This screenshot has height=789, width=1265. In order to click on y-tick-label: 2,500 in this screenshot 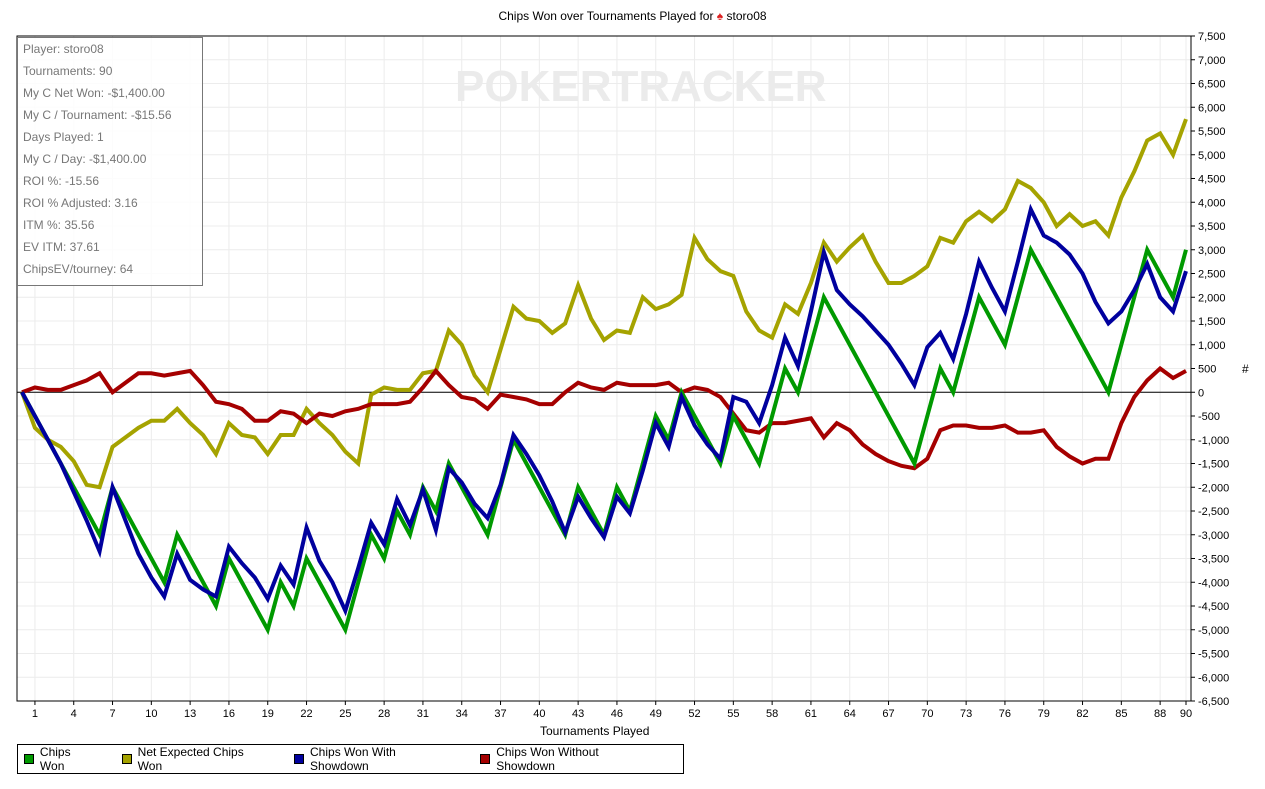, I will do `click(1212, 275)`.